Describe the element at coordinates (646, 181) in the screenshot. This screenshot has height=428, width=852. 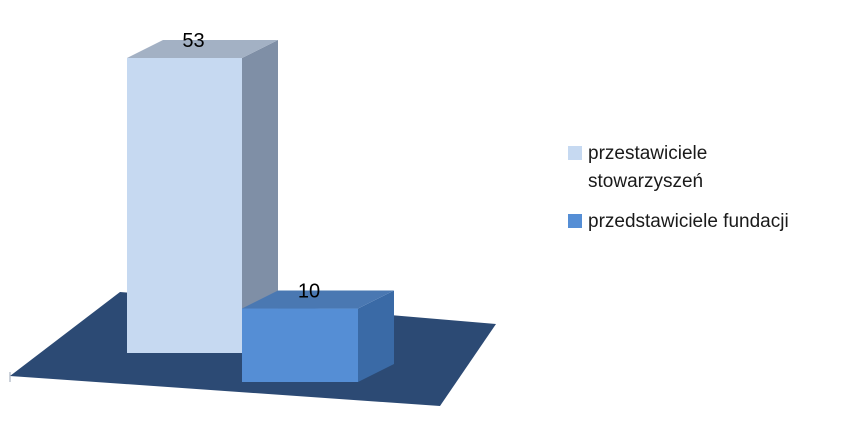
I see `legend-label-line2: stowarzyszeń` at that location.